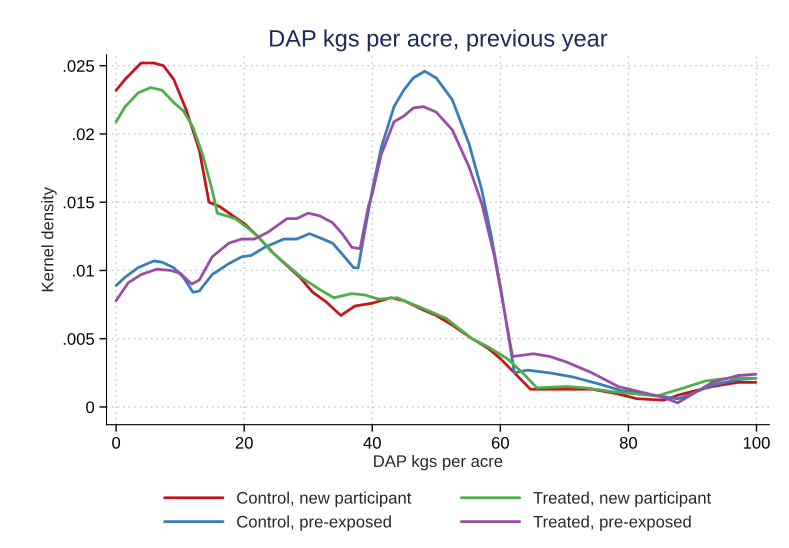 This screenshot has height=548, width=789. What do you see at coordinates (438, 462) in the screenshot?
I see `x-axis-title: DAP kgs per acre` at bounding box center [438, 462].